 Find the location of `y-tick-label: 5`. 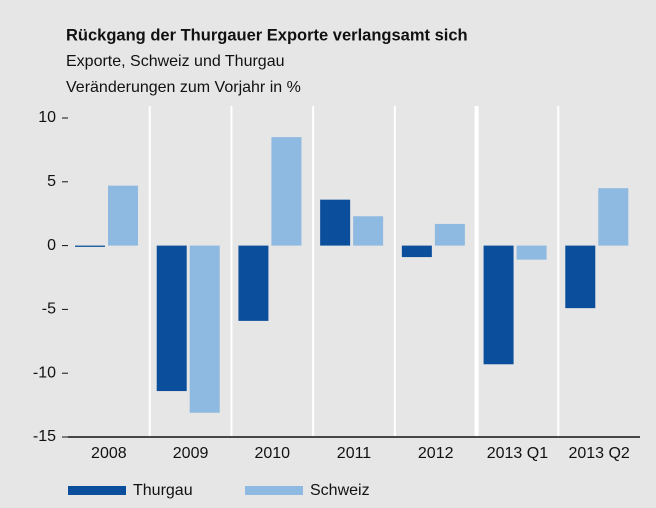

y-tick-label: 5 is located at coordinates (51, 181).